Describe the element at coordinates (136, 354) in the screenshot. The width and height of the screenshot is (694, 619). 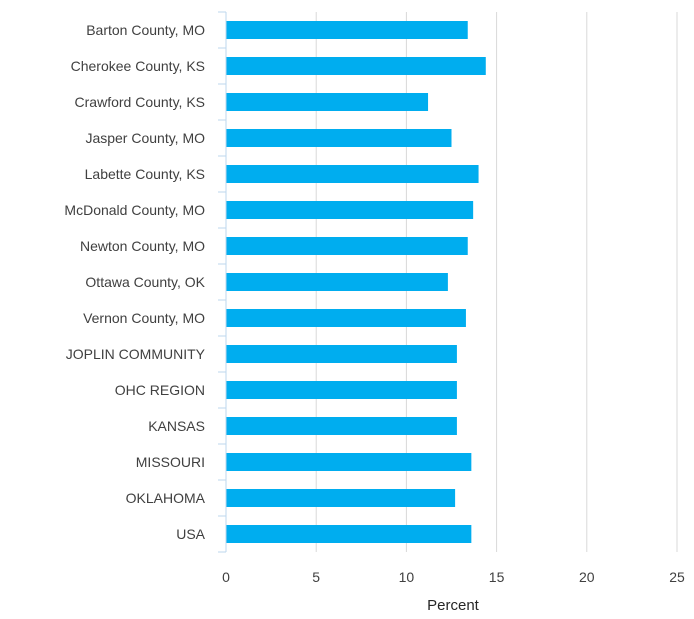
I see `category-label-9: JOPLIN COMMUNITY` at that location.